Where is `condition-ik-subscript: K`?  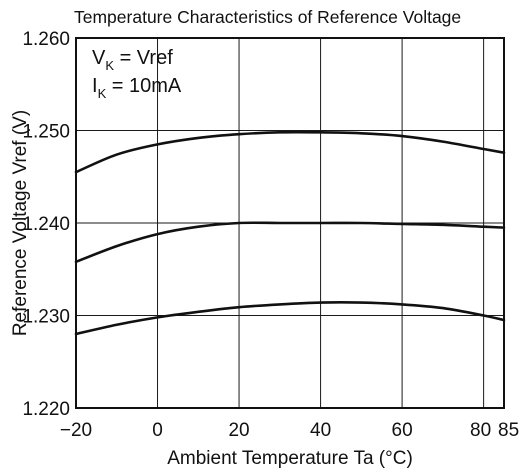
condition-ik-subscript: K is located at coordinates (102, 93).